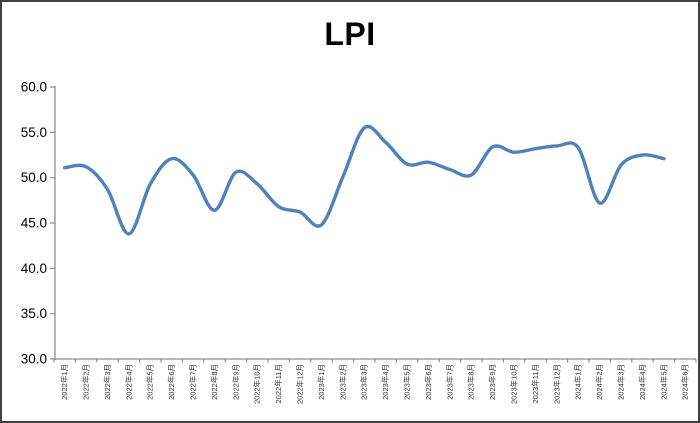  What do you see at coordinates (193, 382) in the screenshot?
I see `x-axis-label: 2022年7月` at bounding box center [193, 382].